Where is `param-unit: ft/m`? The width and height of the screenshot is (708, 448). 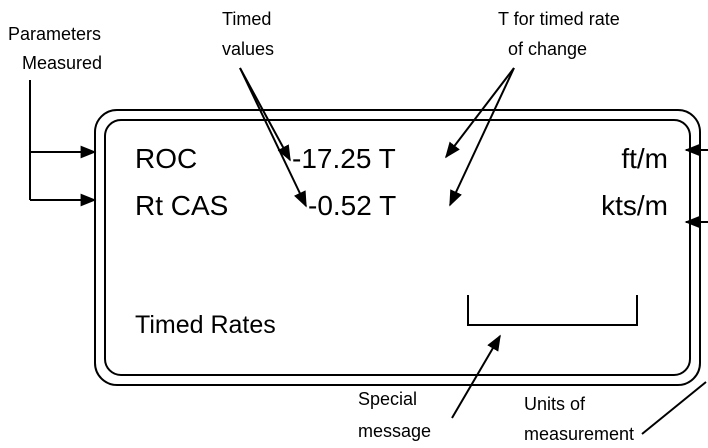
param-unit: ft/m is located at coordinates (644, 158).